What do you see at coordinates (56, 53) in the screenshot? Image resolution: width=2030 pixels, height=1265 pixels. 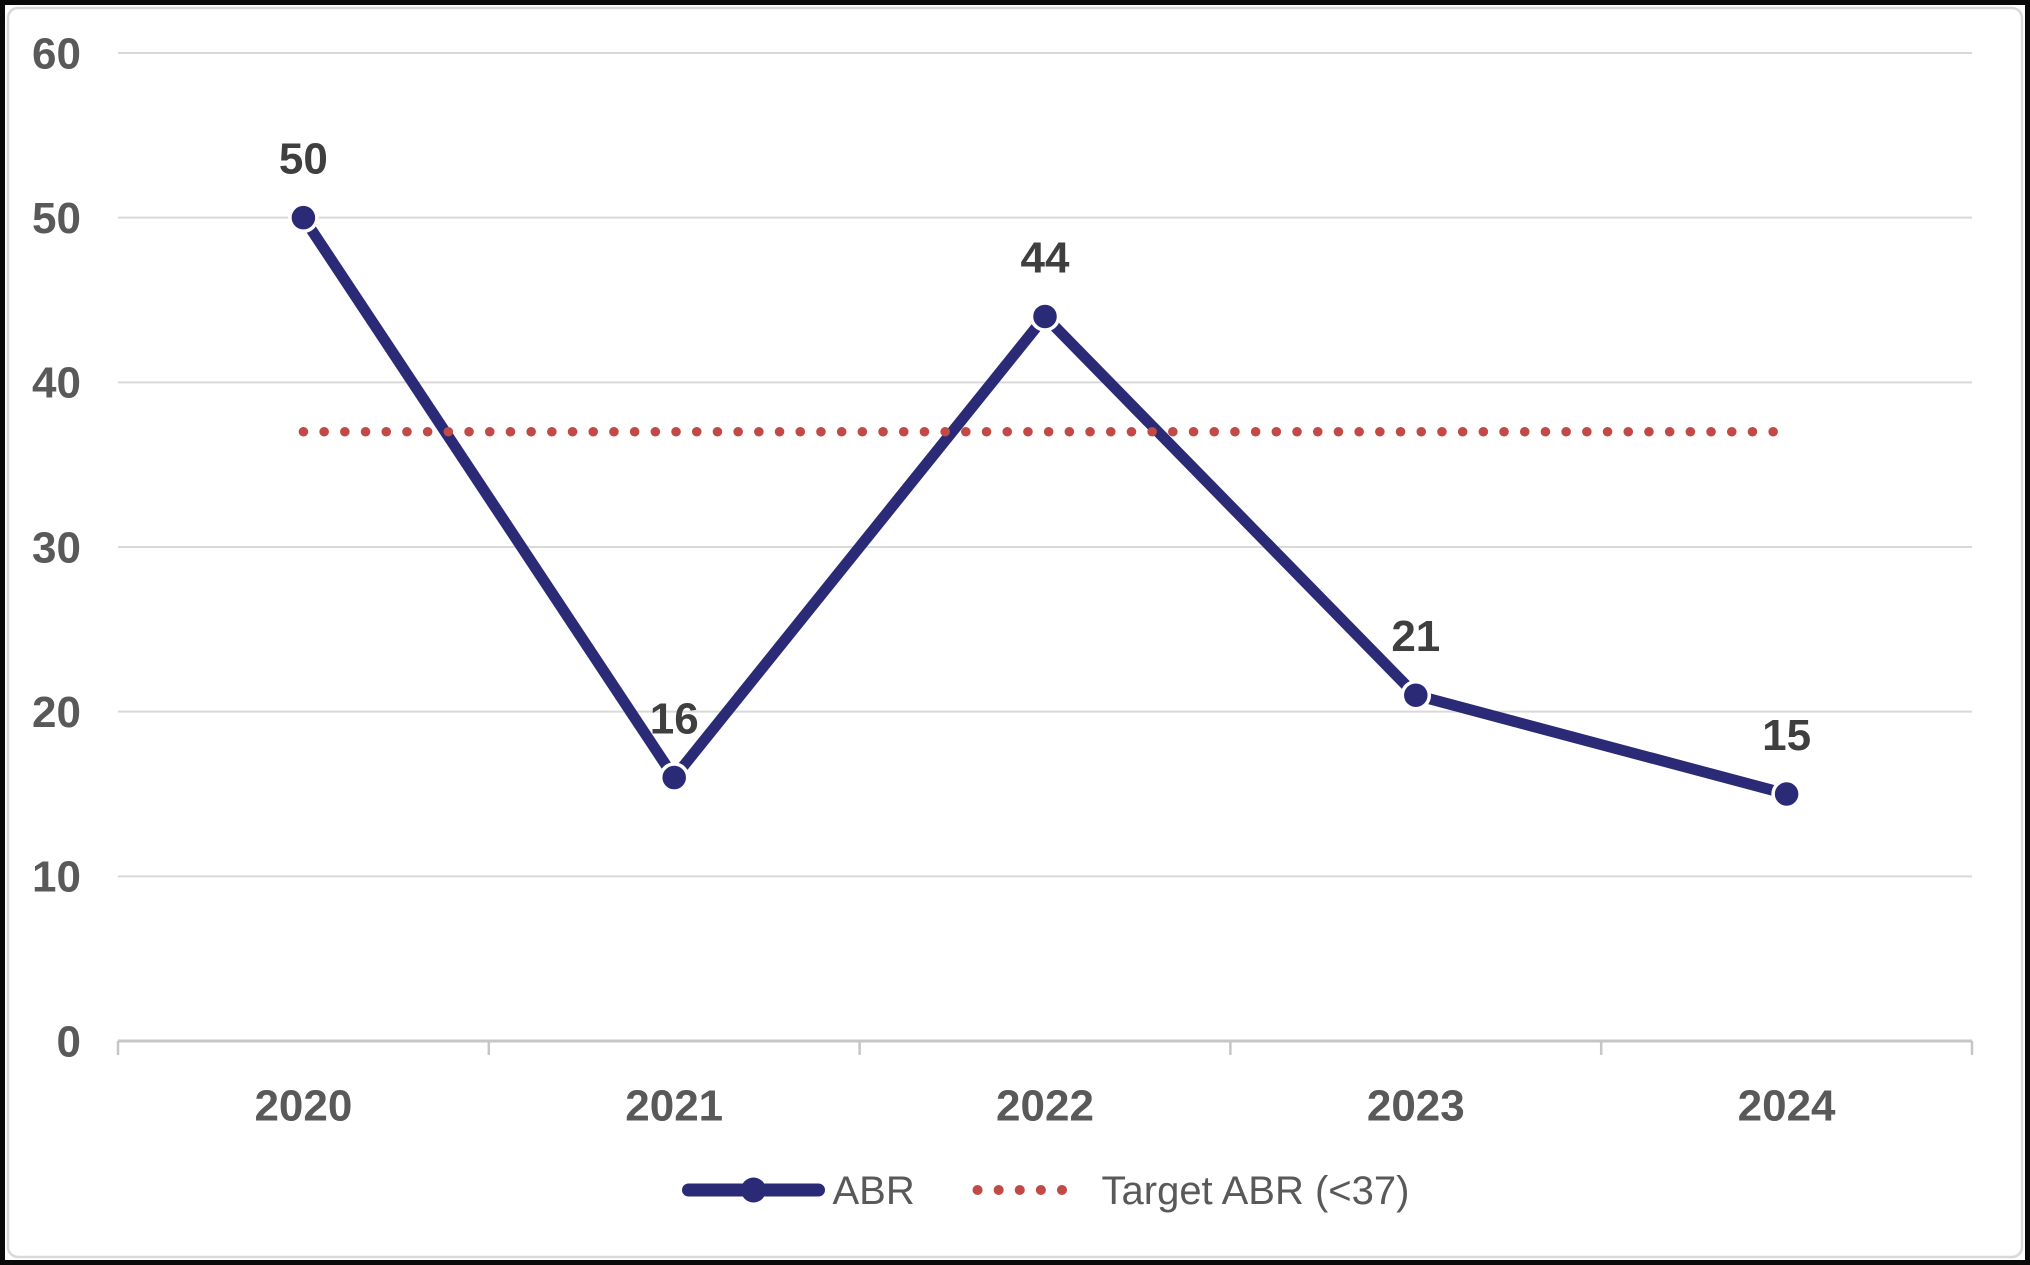 I see `y-tick-label: 60` at bounding box center [56, 53].